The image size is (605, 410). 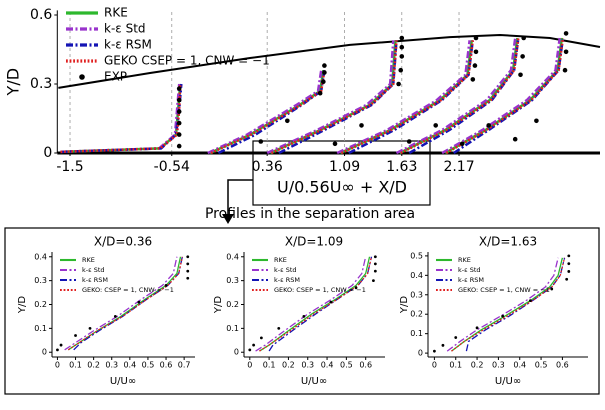 What do you see at coordinates (416, 333) in the screenshot?
I see `y-tick-label: 0.1` at bounding box center [416, 333].